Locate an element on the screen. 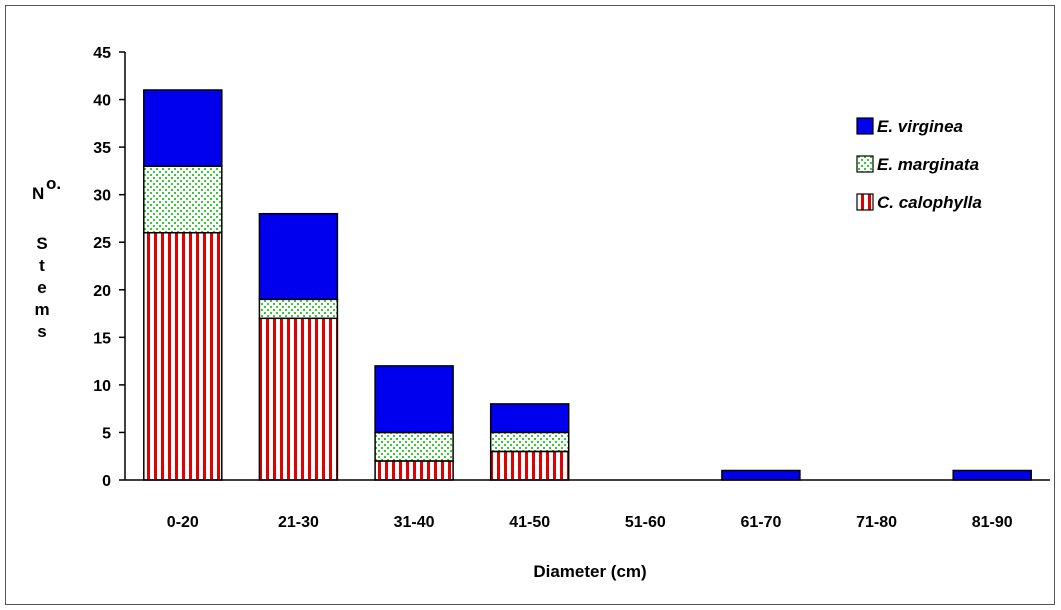 The width and height of the screenshot is (1061, 610). x-tick-label: 71-80 is located at coordinates (876, 522).